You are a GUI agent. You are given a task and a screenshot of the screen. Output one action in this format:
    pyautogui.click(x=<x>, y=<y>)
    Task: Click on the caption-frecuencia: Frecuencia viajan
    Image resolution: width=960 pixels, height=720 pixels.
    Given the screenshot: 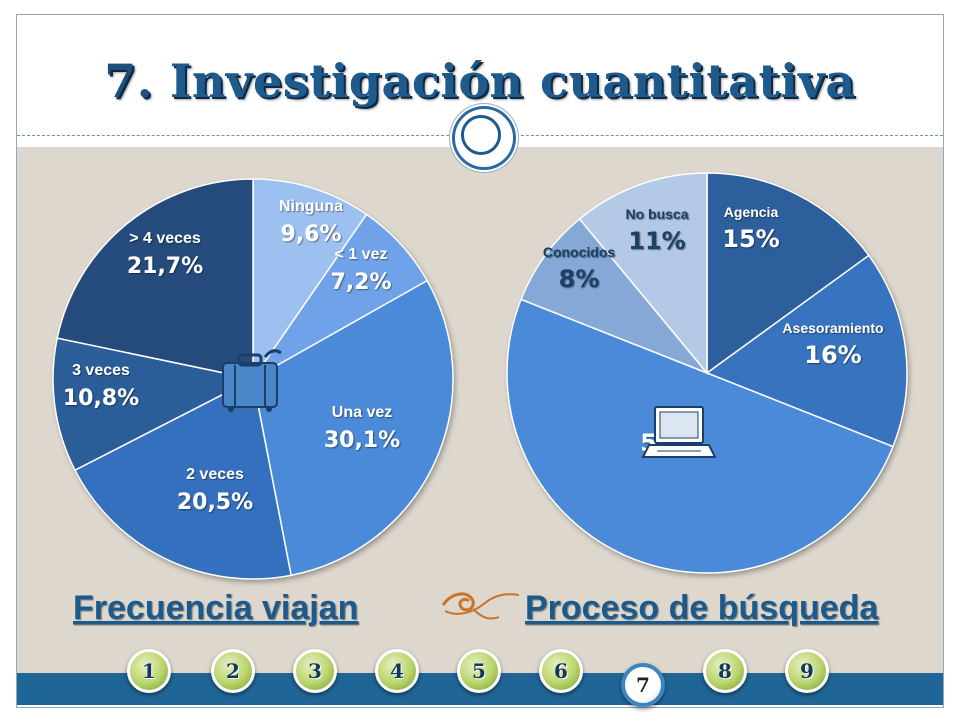 What is the action you would take?
    pyautogui.click(x=215, y=608)
    